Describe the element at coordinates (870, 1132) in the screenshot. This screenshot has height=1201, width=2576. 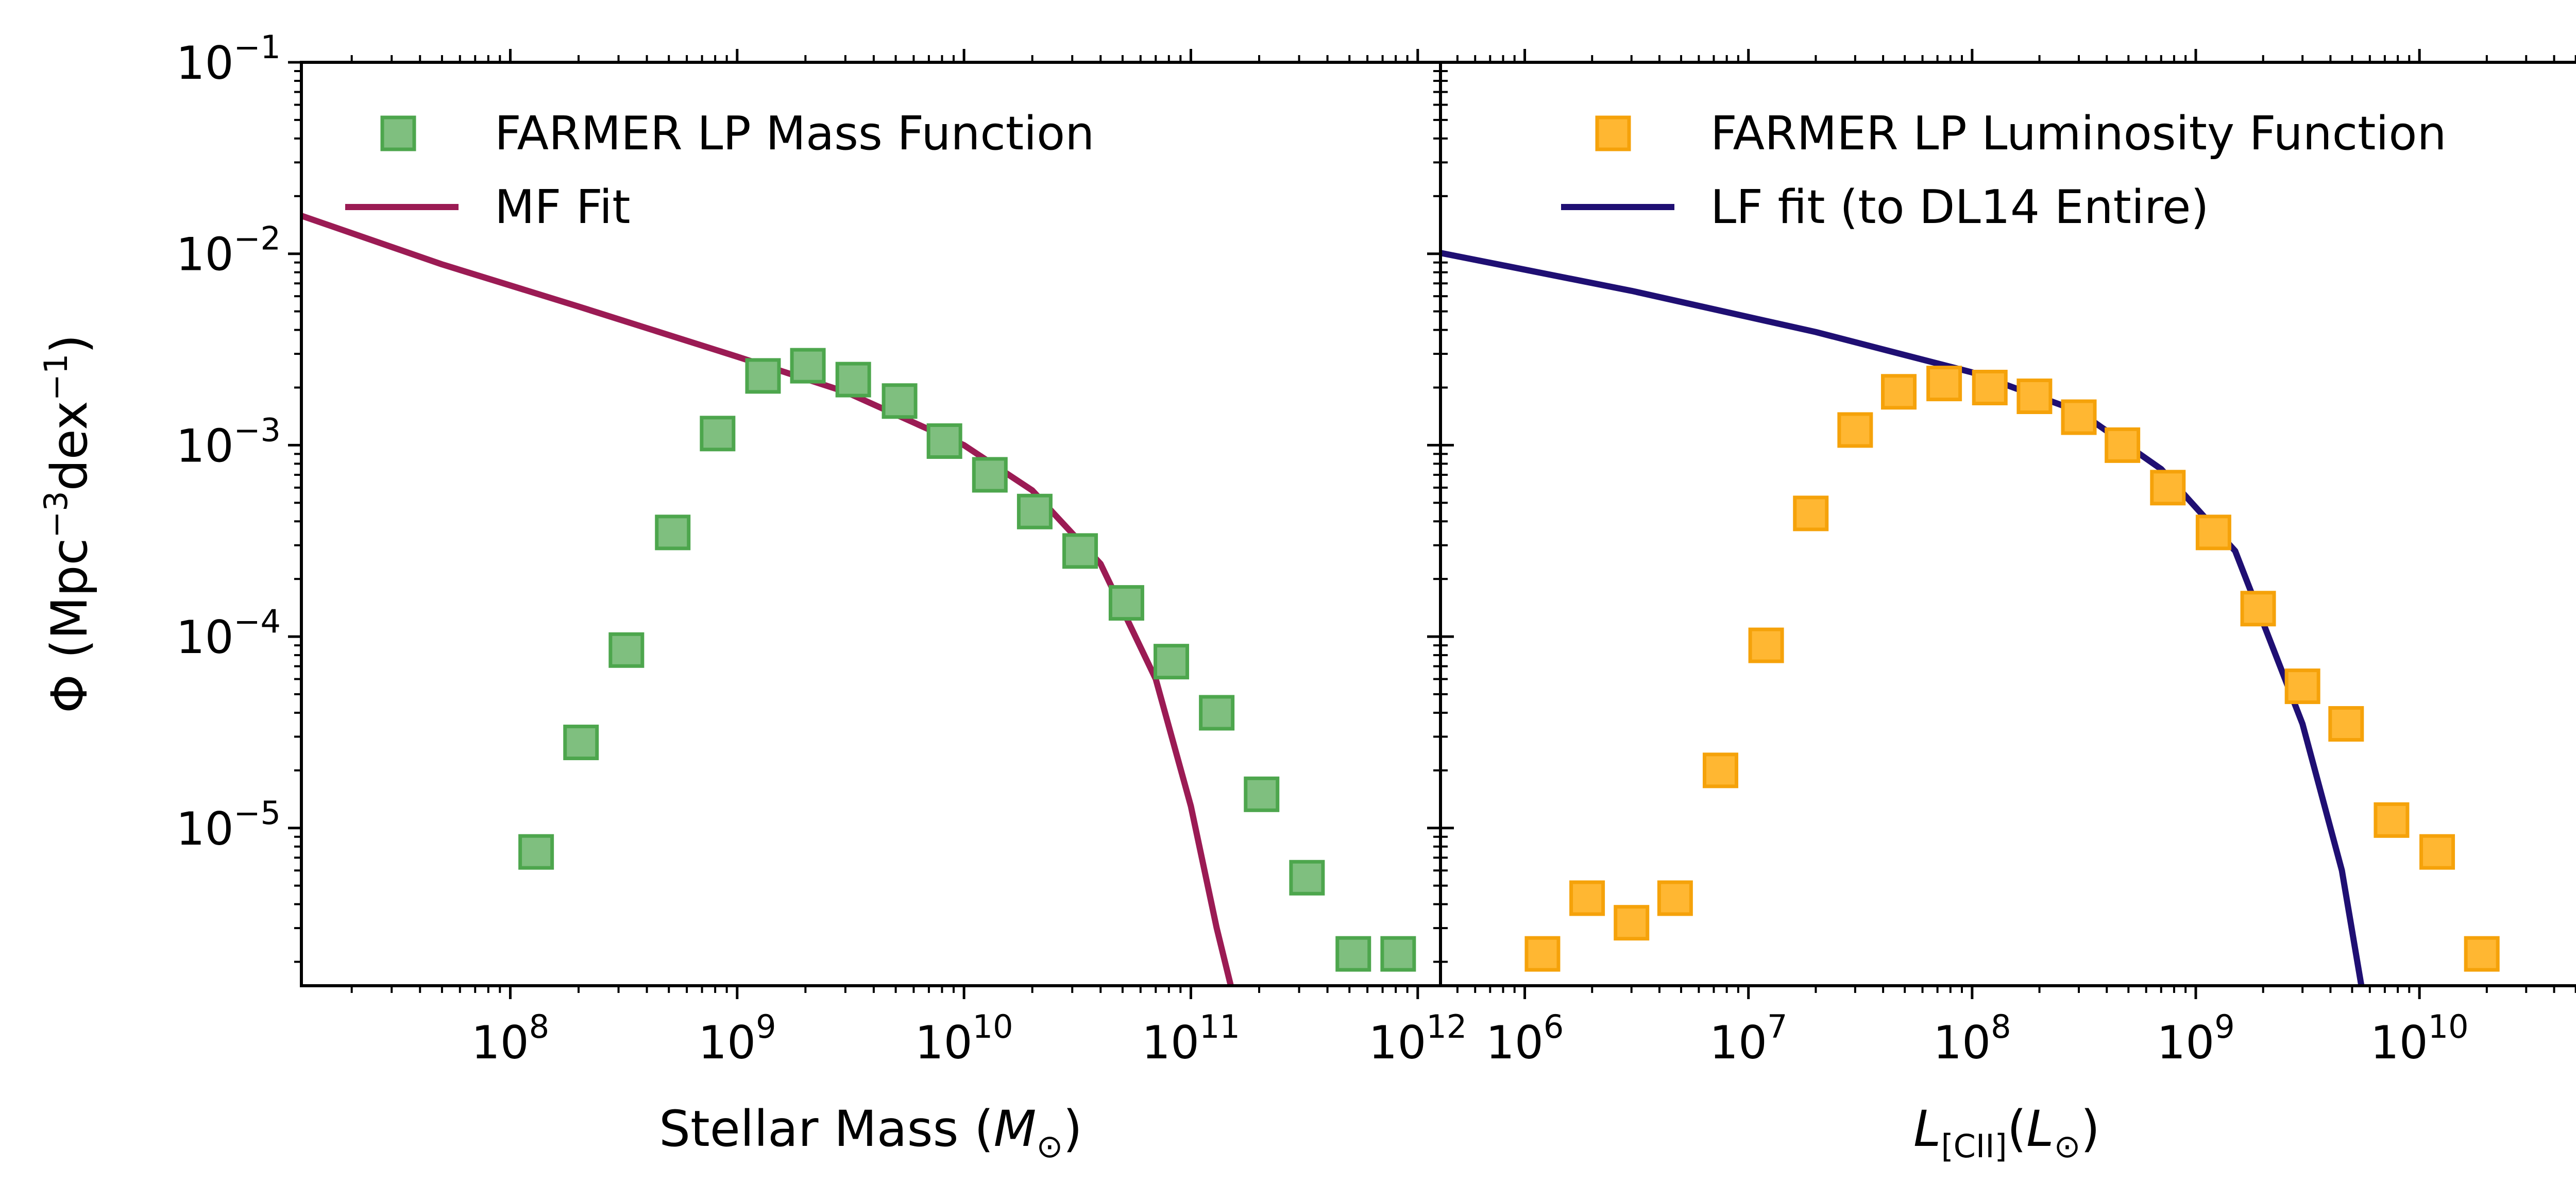
I see `left-x-axis-label: Stellar Mass (M⊙)` at that location.